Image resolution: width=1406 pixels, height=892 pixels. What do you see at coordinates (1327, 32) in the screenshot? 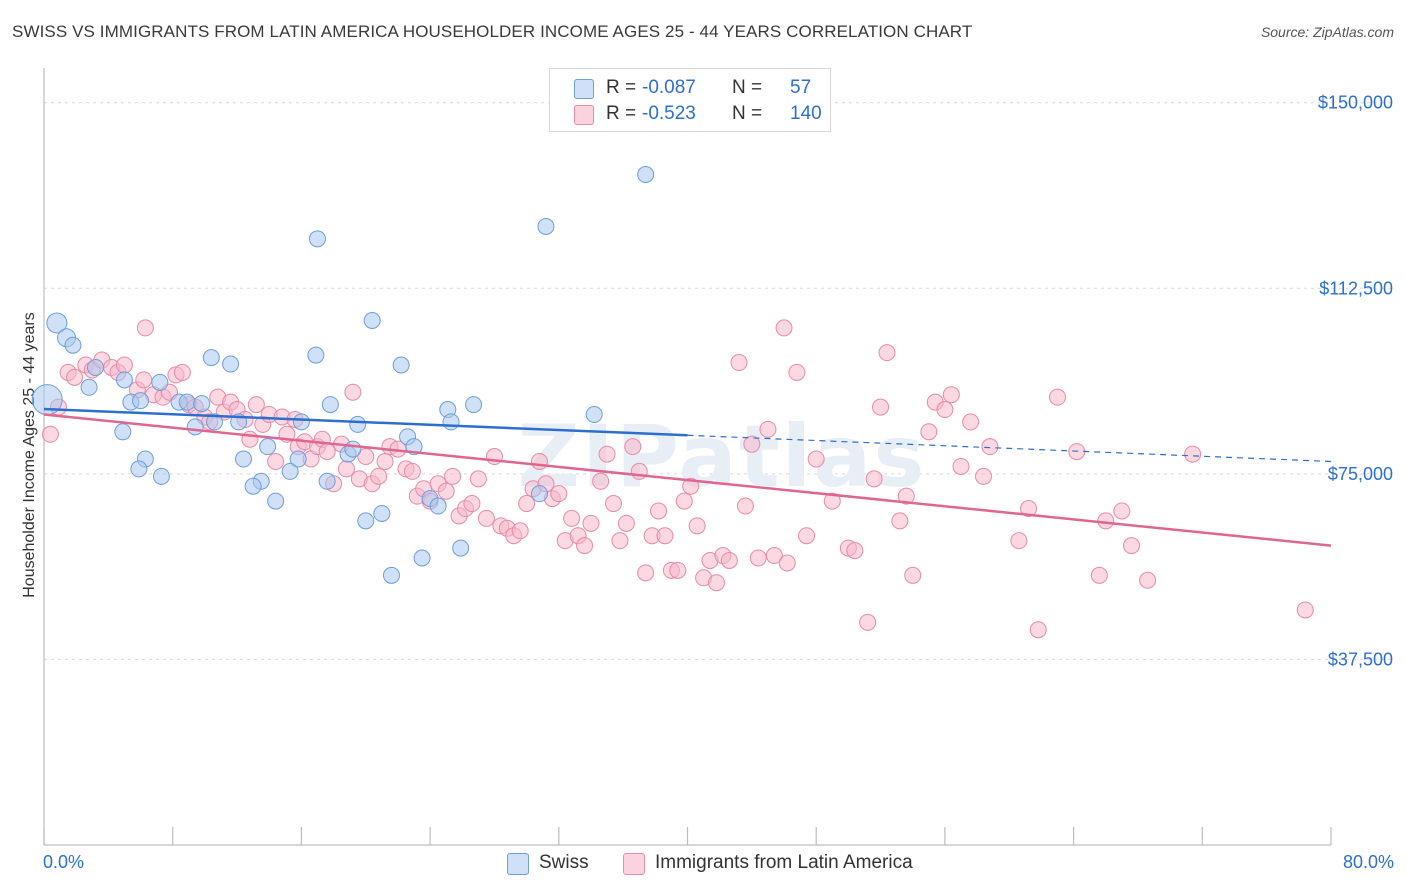
I see `source-label: Source: ZipAtlas.com` at bounding box center [1327, 32].